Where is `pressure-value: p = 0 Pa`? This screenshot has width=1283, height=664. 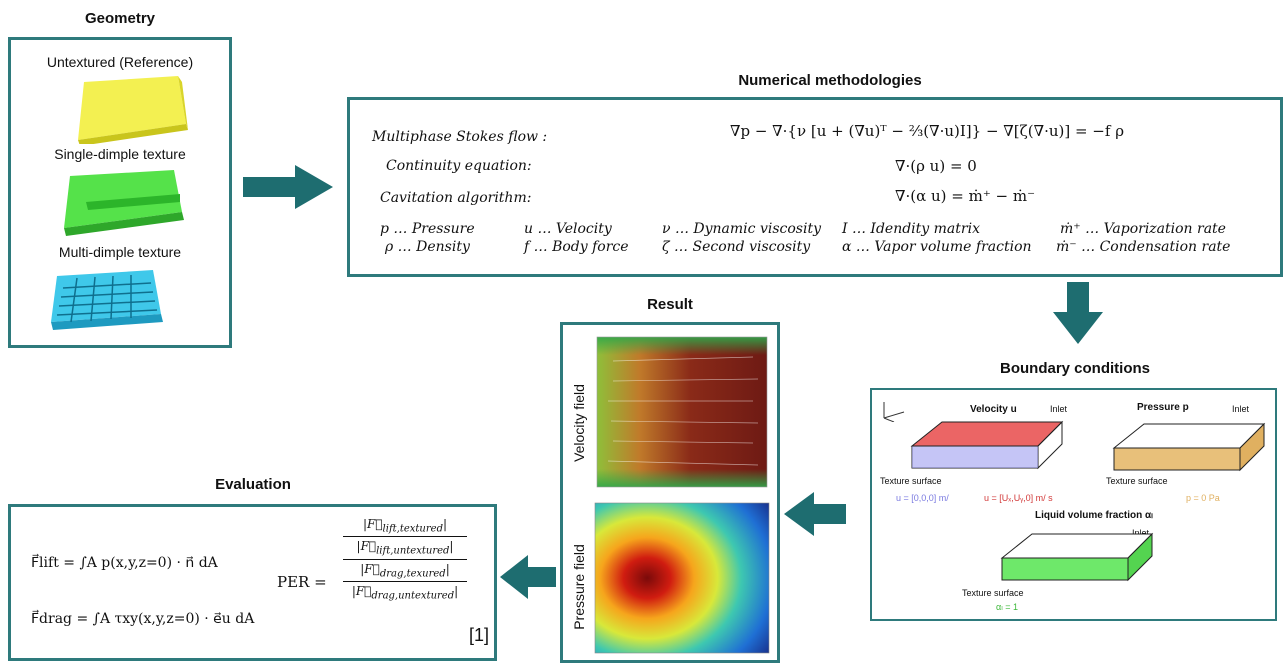 pressure-value: p = 0 Pa is located at coordinates (1203, 498).